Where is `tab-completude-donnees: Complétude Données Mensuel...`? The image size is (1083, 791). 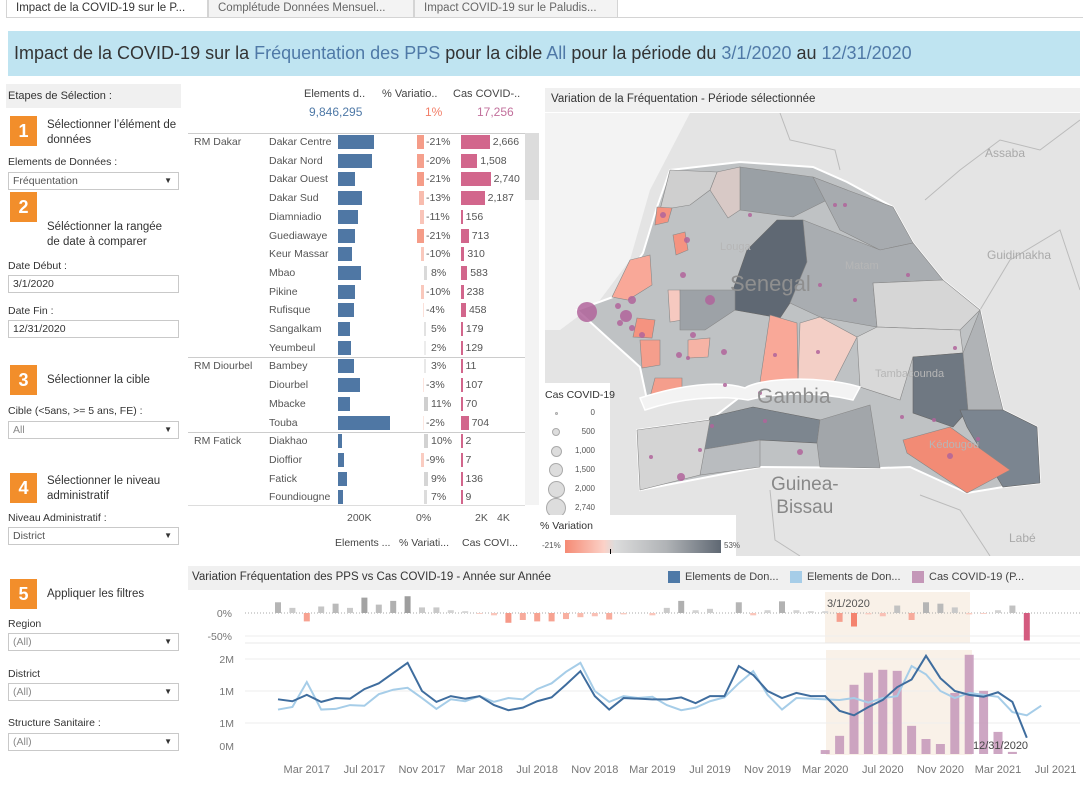 tab-completude-donnees: Complétude Données Mensuel... is located at coordinates (311, 9).